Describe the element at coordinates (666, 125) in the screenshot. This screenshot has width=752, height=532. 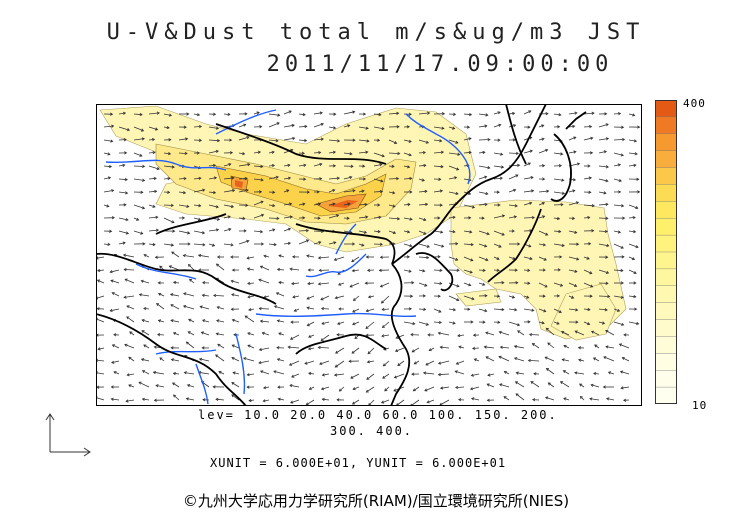
I see `colorbar-cell` at that location.